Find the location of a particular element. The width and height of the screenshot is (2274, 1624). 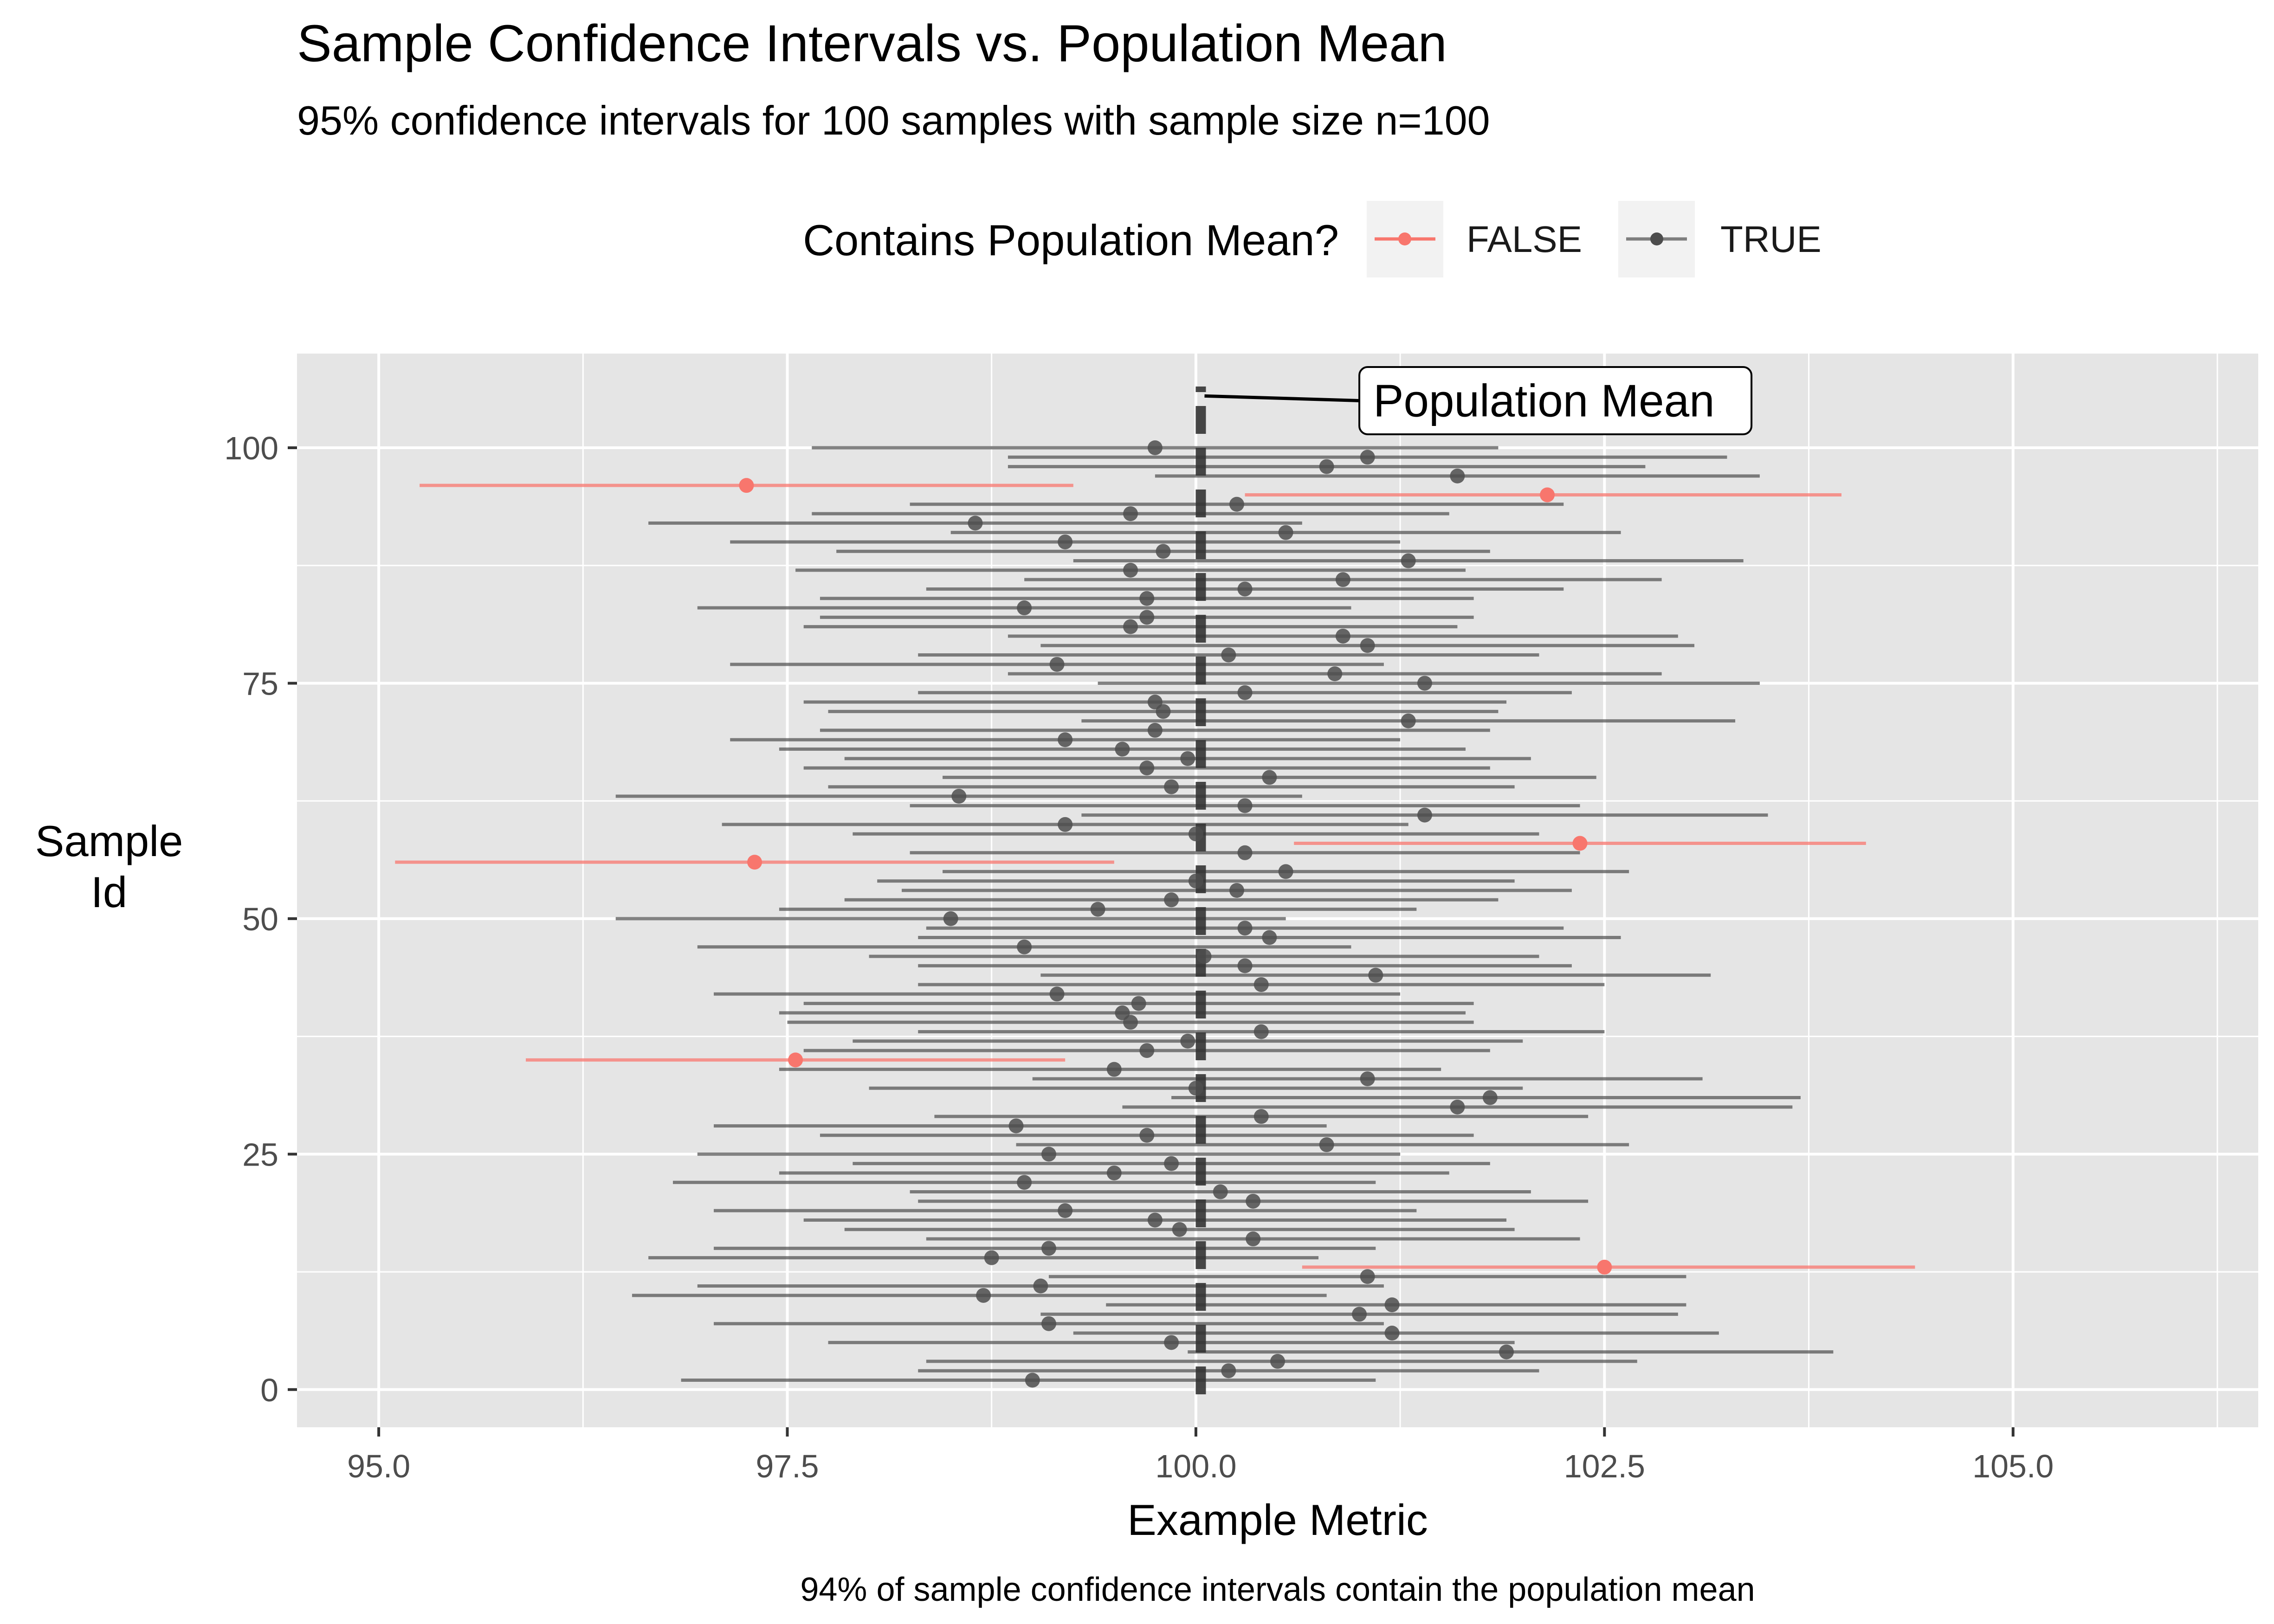

x-axis: 95.0 97.5 100.0 102.5 105.0 is located at coordinates (1200, 1456).